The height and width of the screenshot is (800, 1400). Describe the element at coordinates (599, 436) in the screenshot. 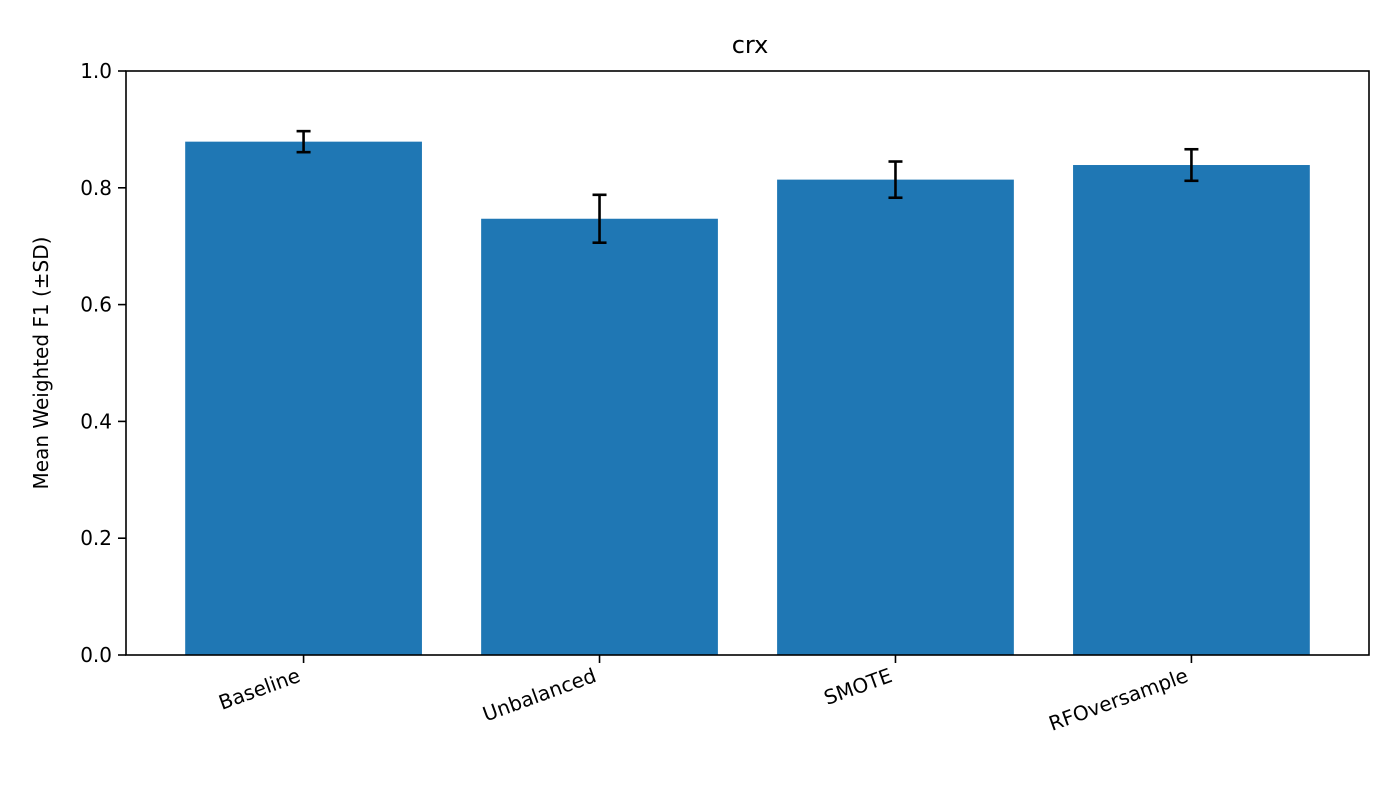

I see `bar-unbalanced` at that location.